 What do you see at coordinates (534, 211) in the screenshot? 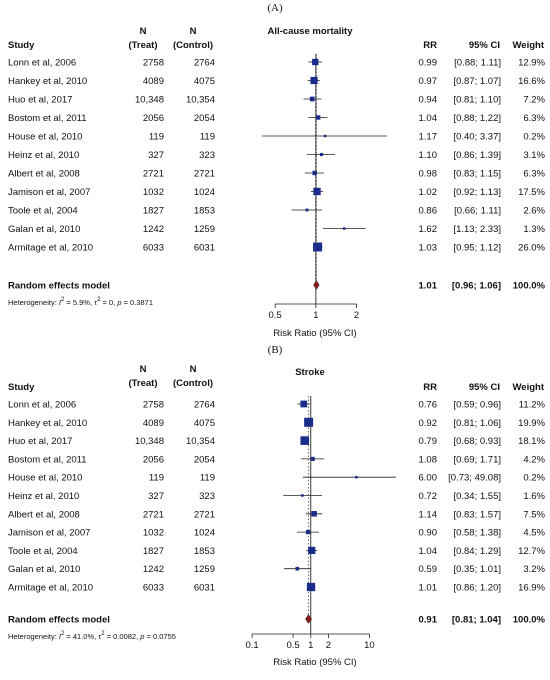
I see `weight-value: 2.6%` at bounding box center [534, 211].